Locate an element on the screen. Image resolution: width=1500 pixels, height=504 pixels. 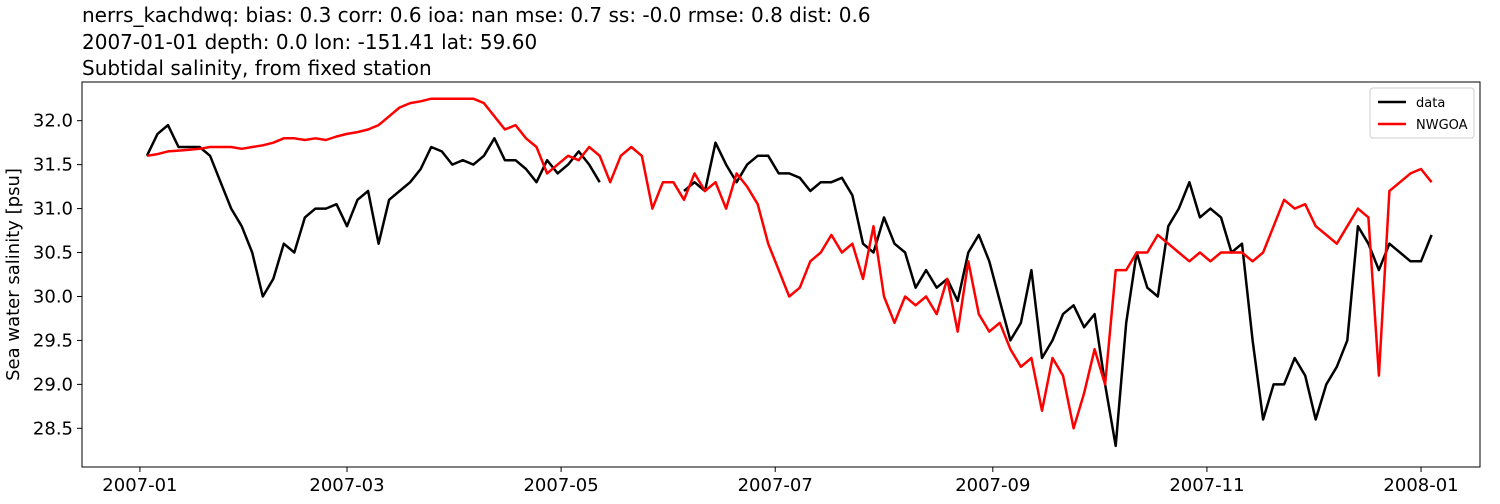
y-axis-label: Sea water salinity [psu] is located at coordinates (13, 274).